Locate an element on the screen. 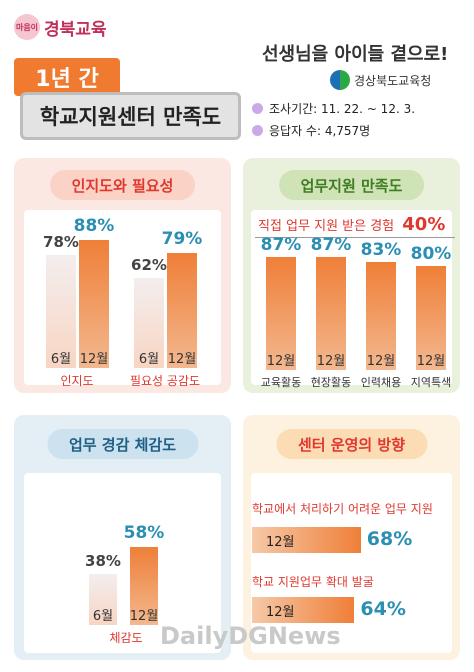 Image resolution: width=474 pixels, height=672 pixels. data-label-12: 79% is located at coordinates (182, 239).